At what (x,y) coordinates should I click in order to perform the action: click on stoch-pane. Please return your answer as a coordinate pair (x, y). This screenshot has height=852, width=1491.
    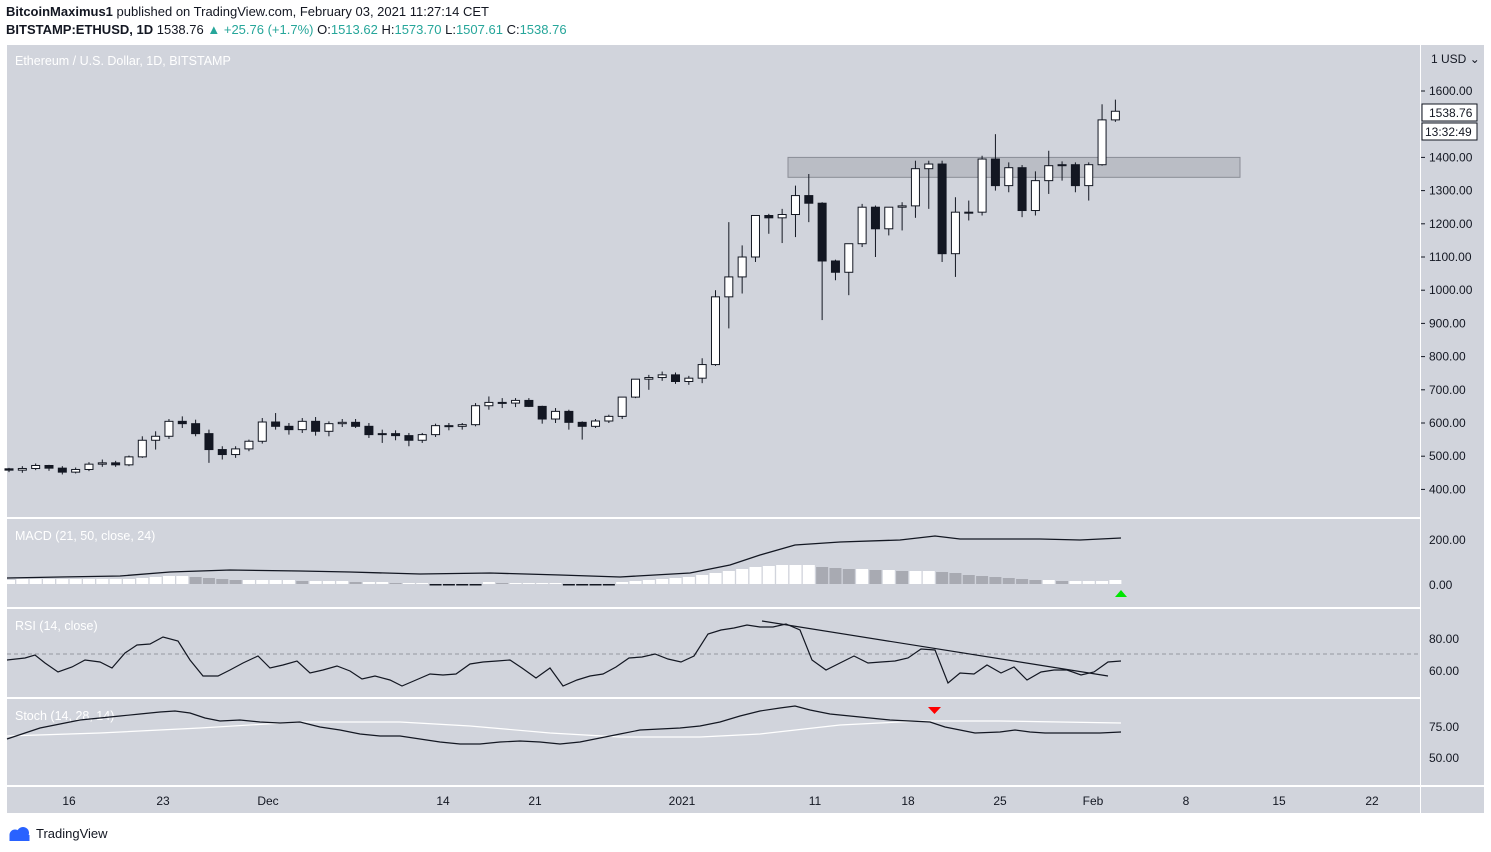
    Looking at the image, I should click on (713, 742).